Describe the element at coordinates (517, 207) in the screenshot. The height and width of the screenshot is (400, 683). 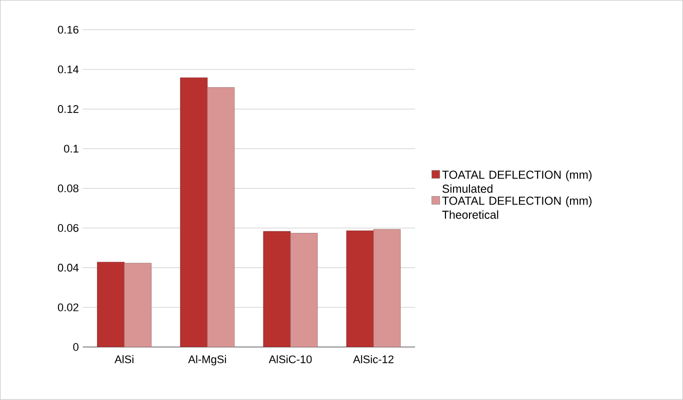
I see `legend-label: TOATAL DEFLECTION (mm) Theoretical` at that location.